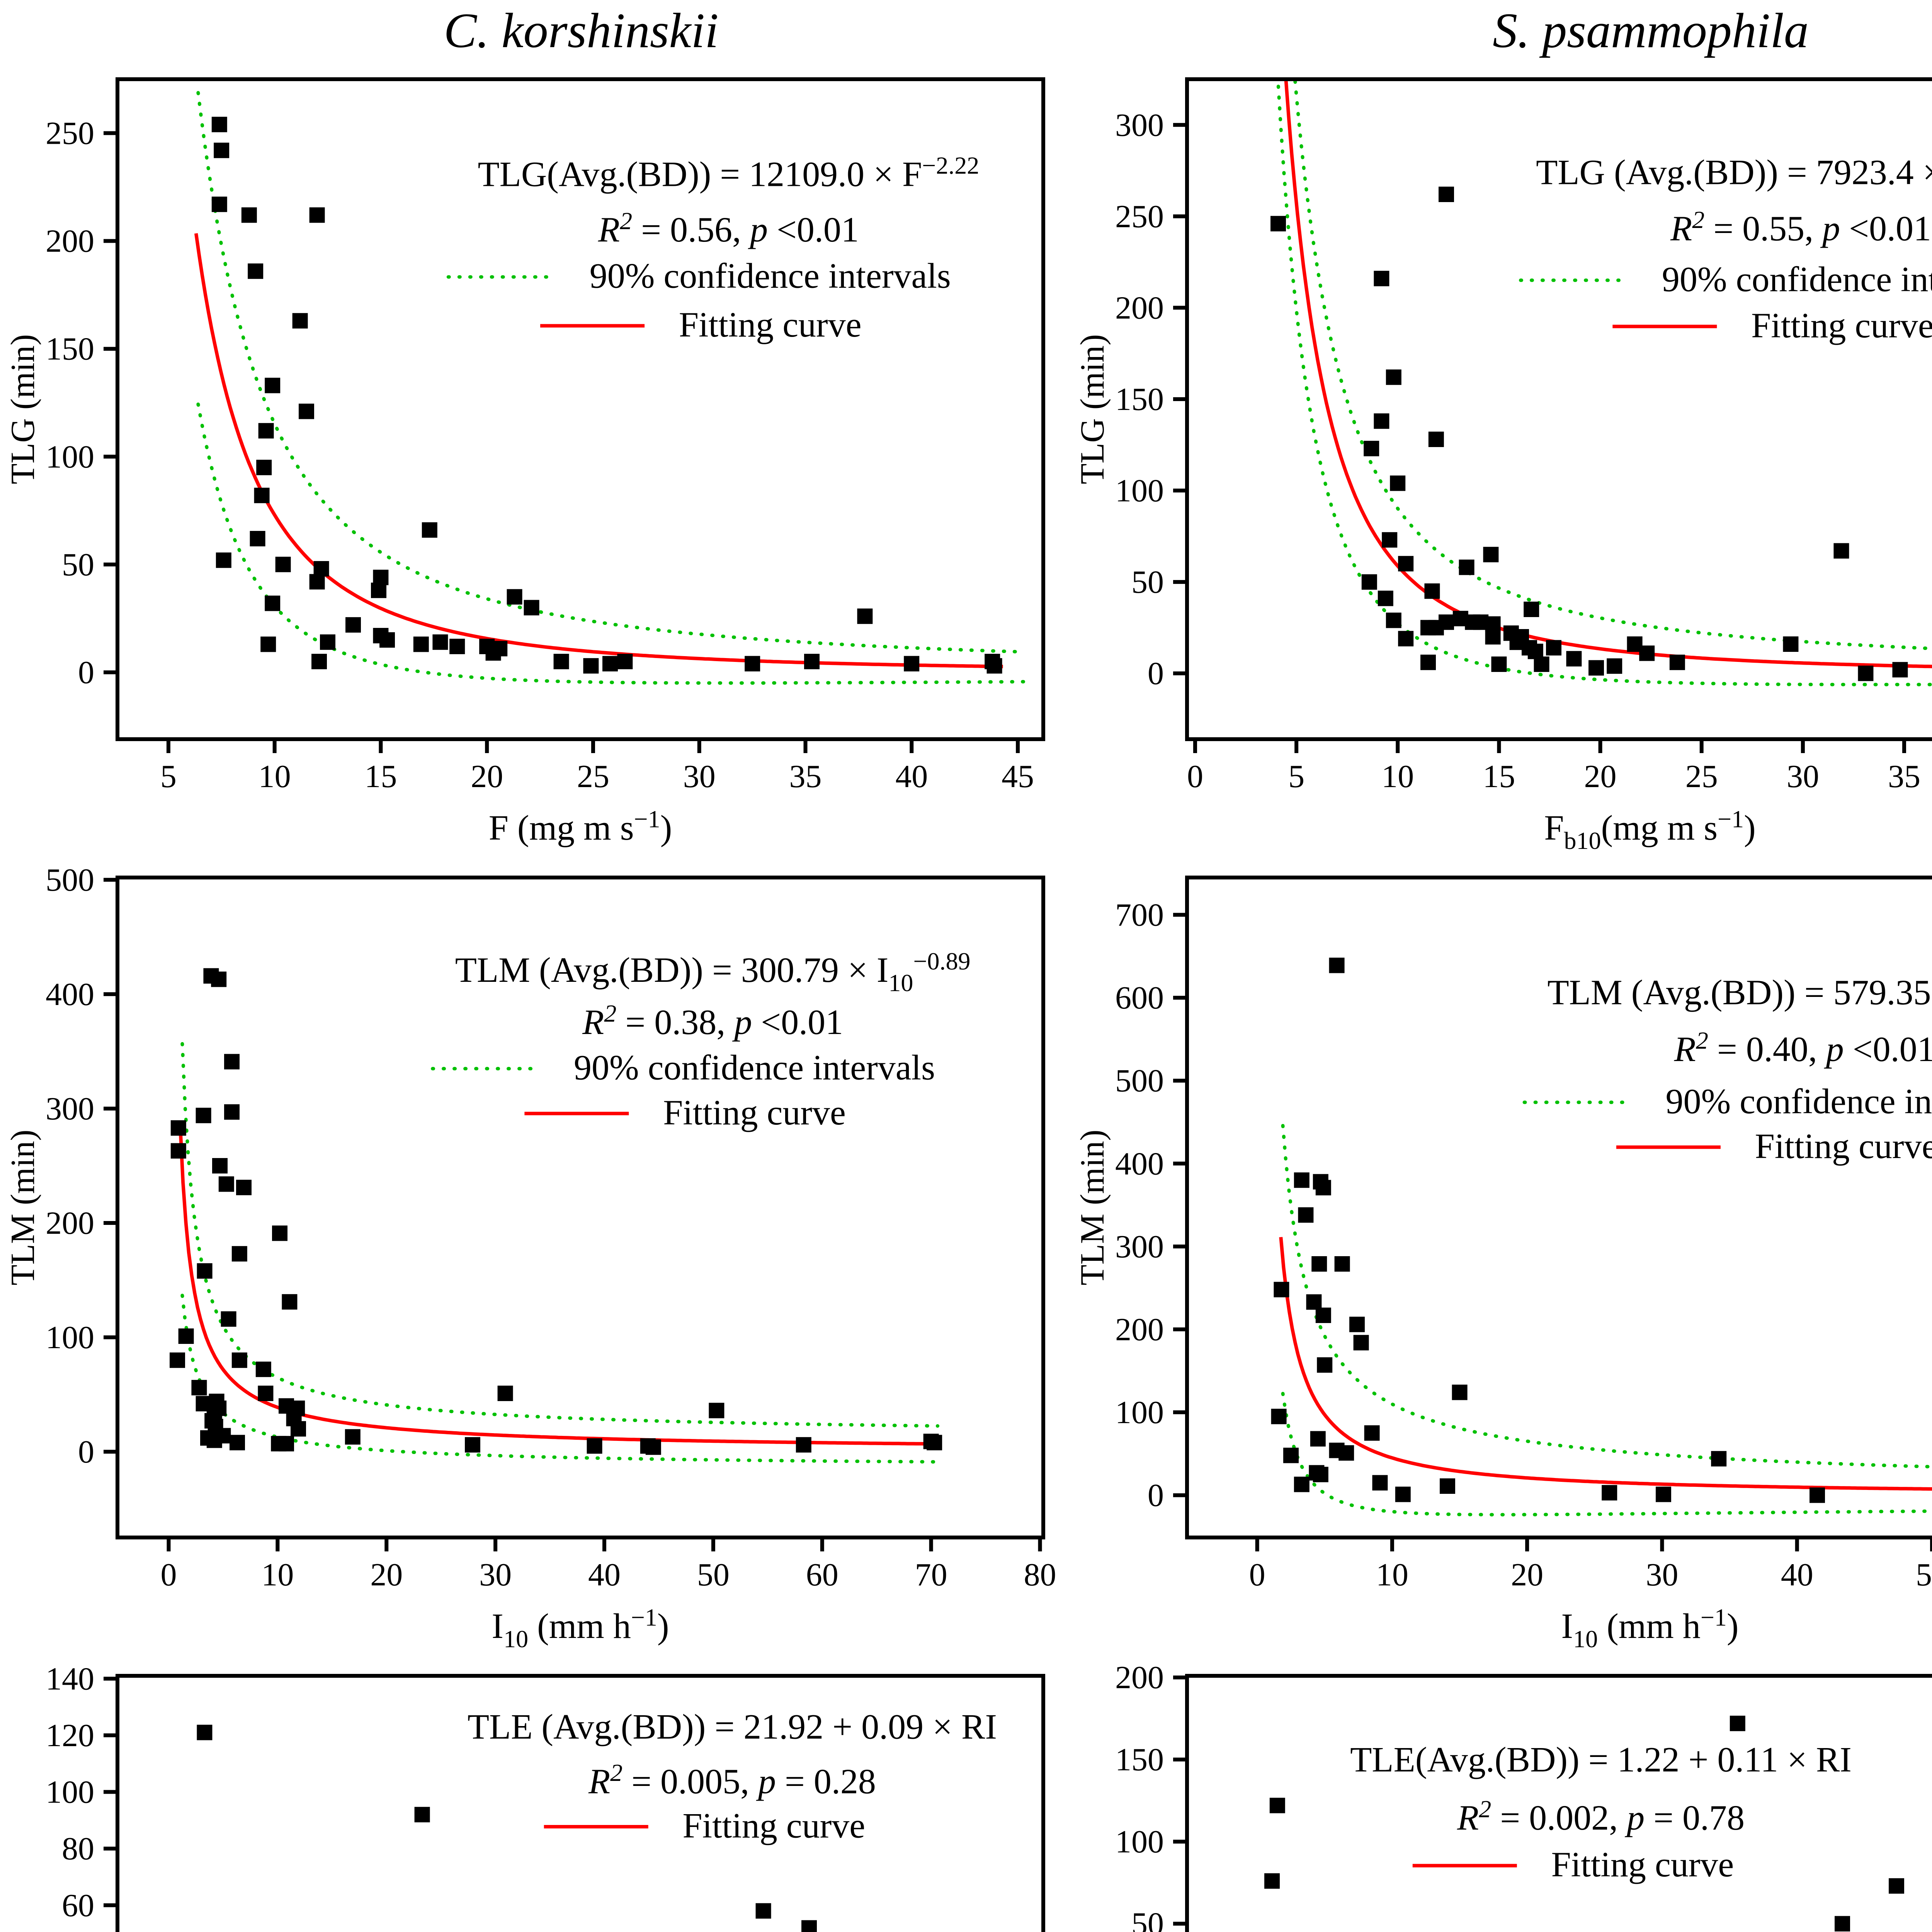 The height and width of the screenshot is (1932, 1932). What do you see at coordinates (1601, 1759) in the screenshot?
I see `equation-text: TLE(Avg.(BD)) = 1.22 + 0.11 × RI` at bounding box center [1601, 1759].